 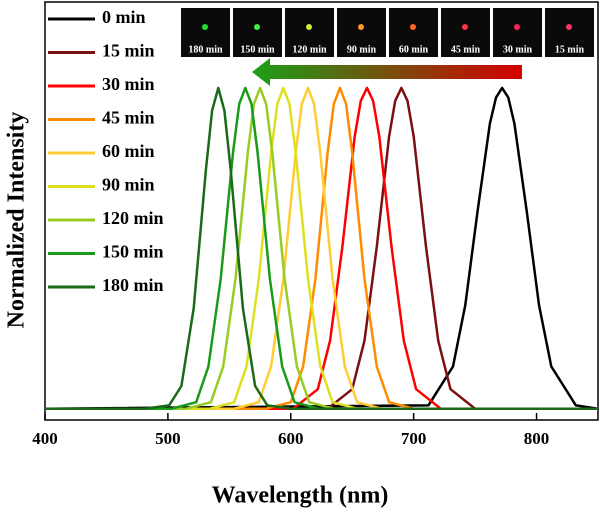 I want to click on inset-label: 45 min, so click(x=466, y=49).